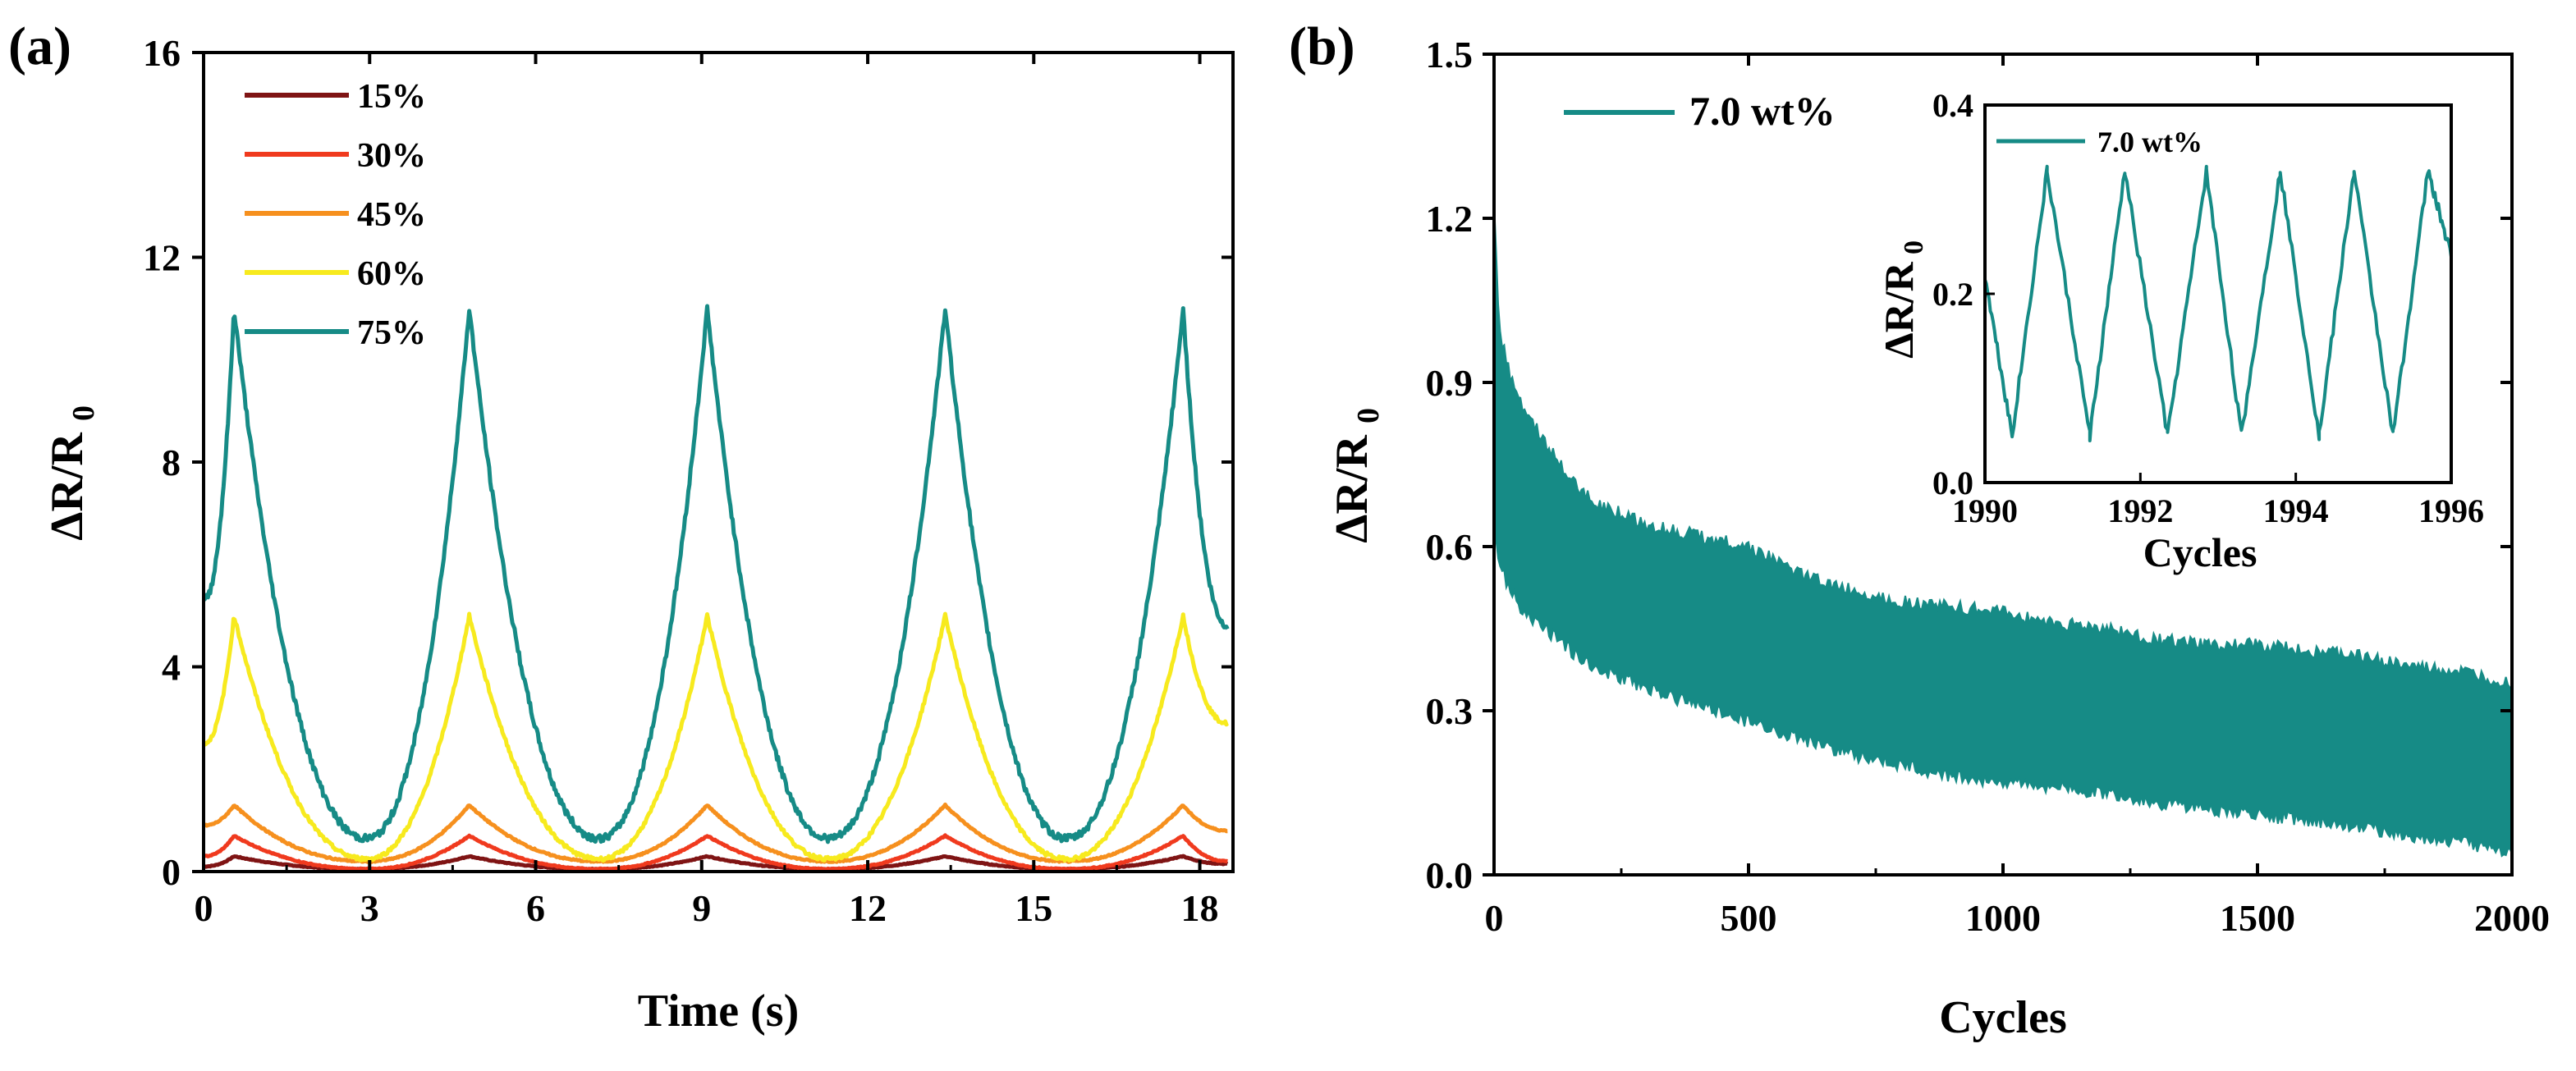 This screenshot has height=1071, width=2576. I want to click on panel-b-ytick-label: 0.0, so click(1450, 875).